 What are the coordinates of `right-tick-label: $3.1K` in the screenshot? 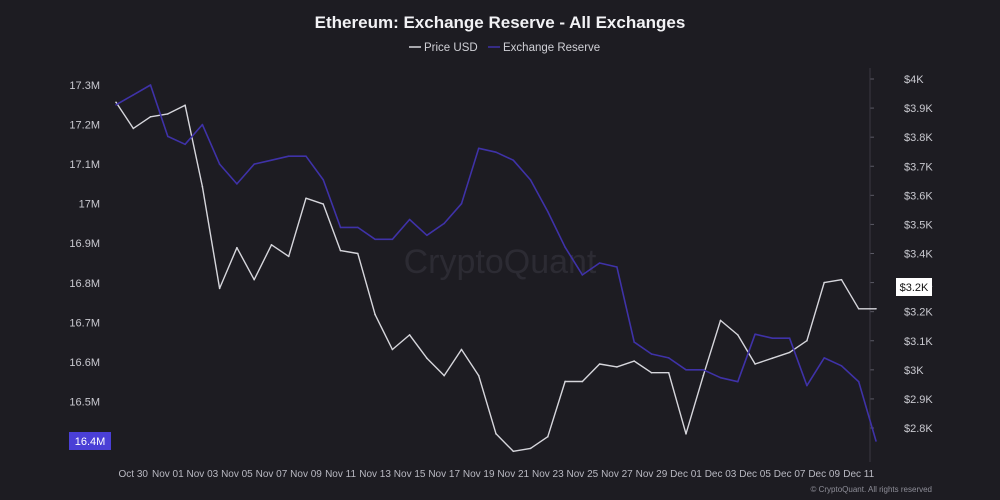 It's located at (918, 342).